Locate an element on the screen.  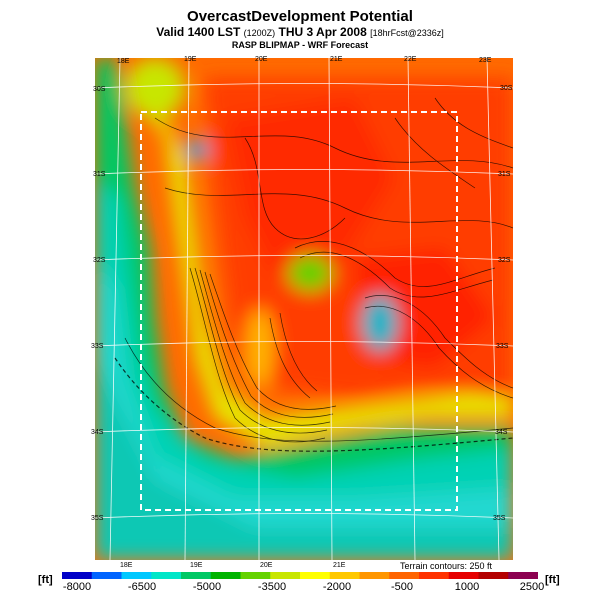
lon-label-top: 22E is located at coordinates (410, 59).